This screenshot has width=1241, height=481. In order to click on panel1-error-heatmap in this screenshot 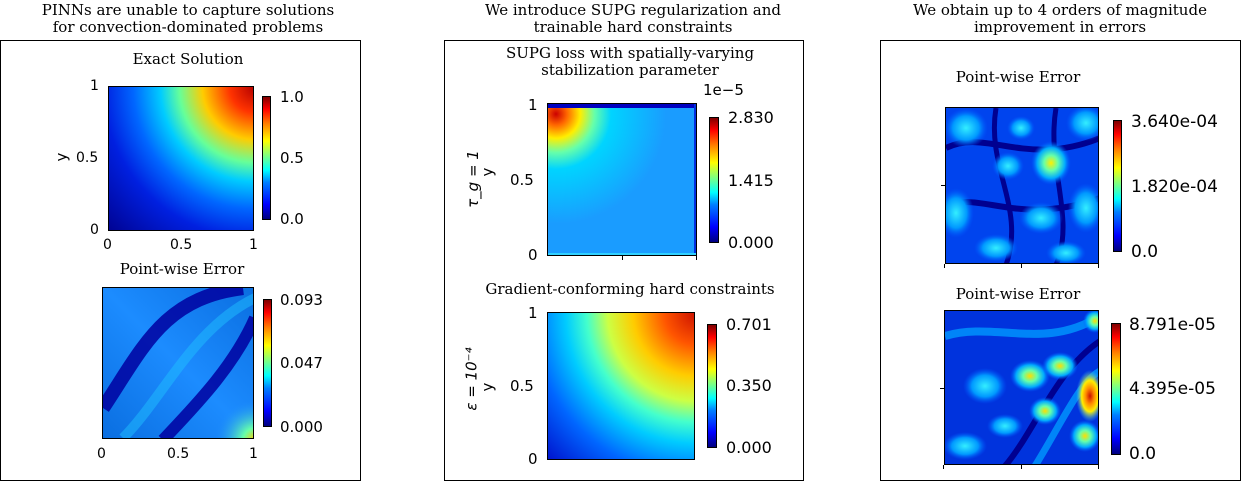, I will do `click(178, 363)`.